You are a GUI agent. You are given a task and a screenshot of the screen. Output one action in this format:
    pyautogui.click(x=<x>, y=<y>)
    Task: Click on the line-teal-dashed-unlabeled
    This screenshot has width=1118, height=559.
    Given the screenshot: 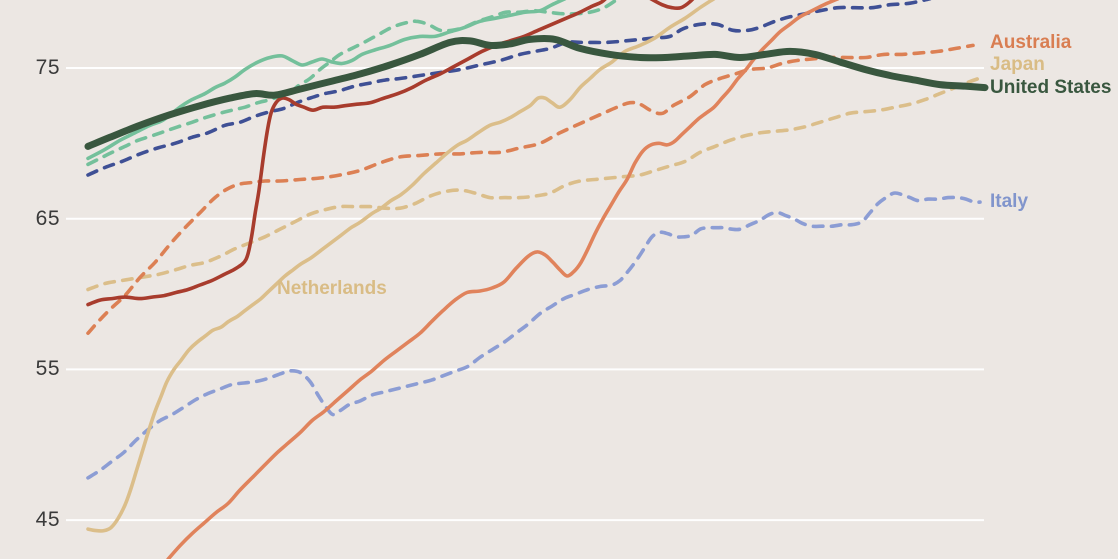 What is the action you would take?
    pyautogui.click(x=353, y=83)
    